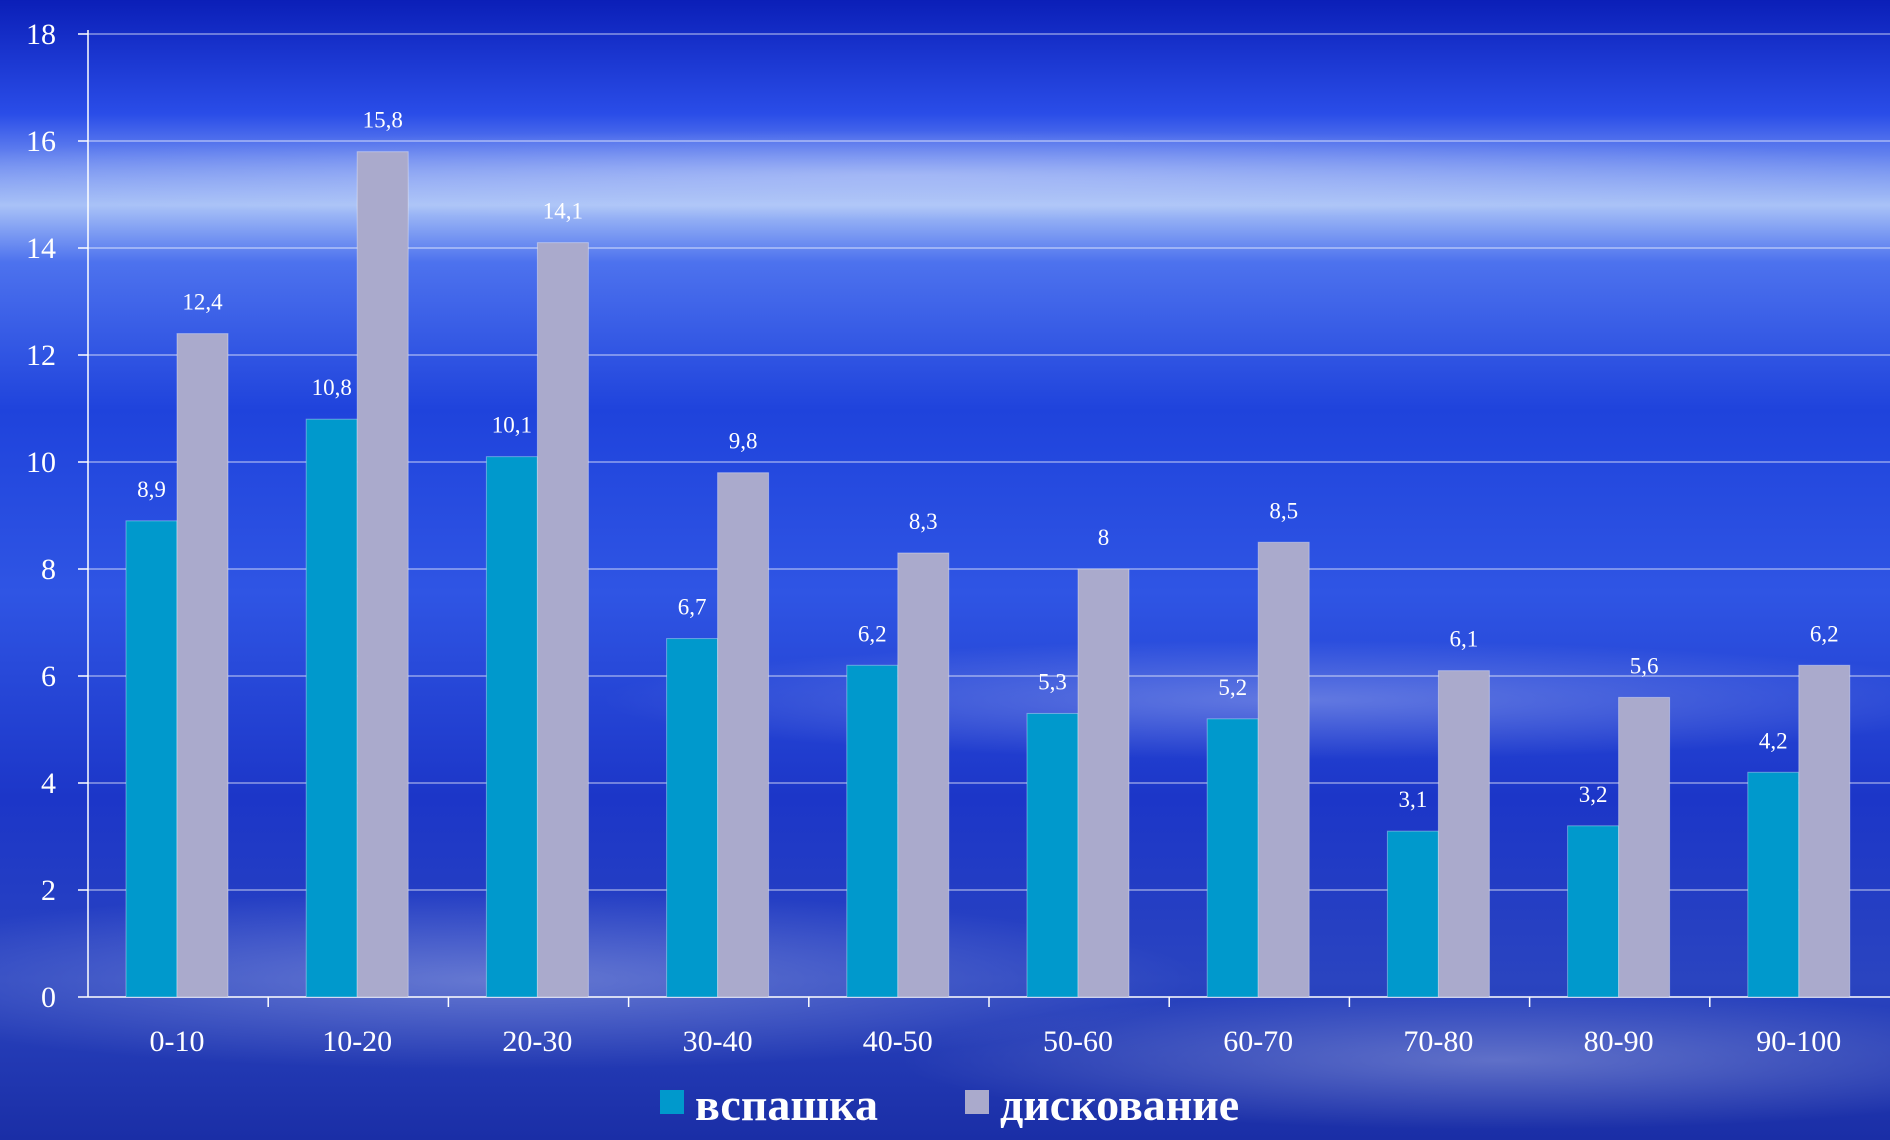  Describe the element at coordinates (48, 783) in the screenshot. I see `y-tick-label: 4` at that location.